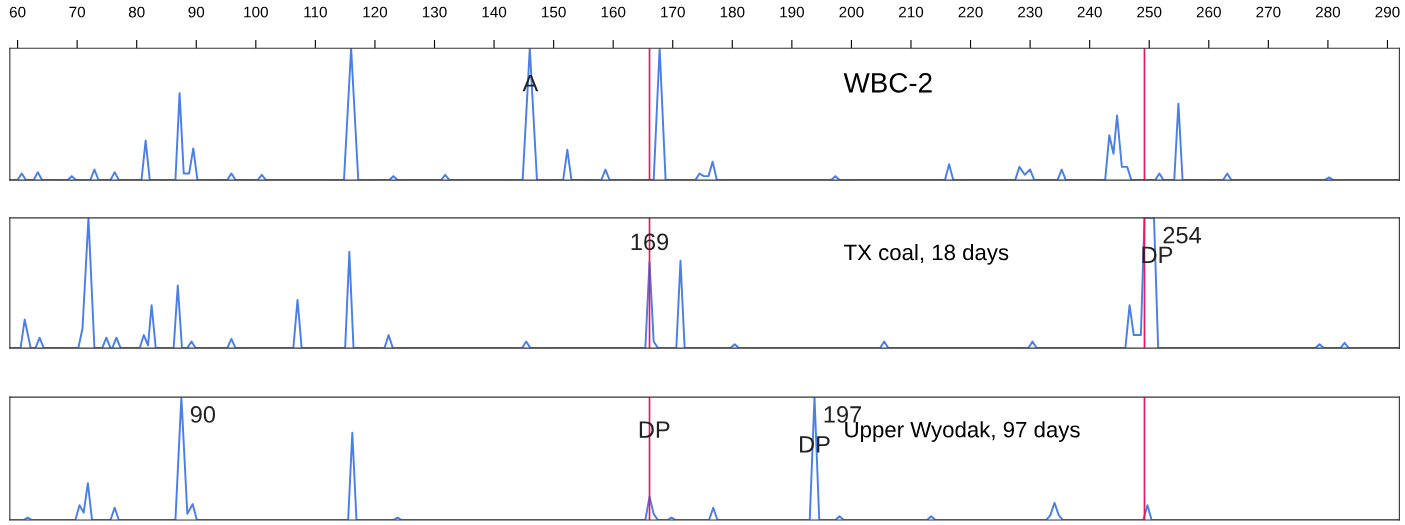  I want to click on x-tick-label: 70, so click(77, 12).